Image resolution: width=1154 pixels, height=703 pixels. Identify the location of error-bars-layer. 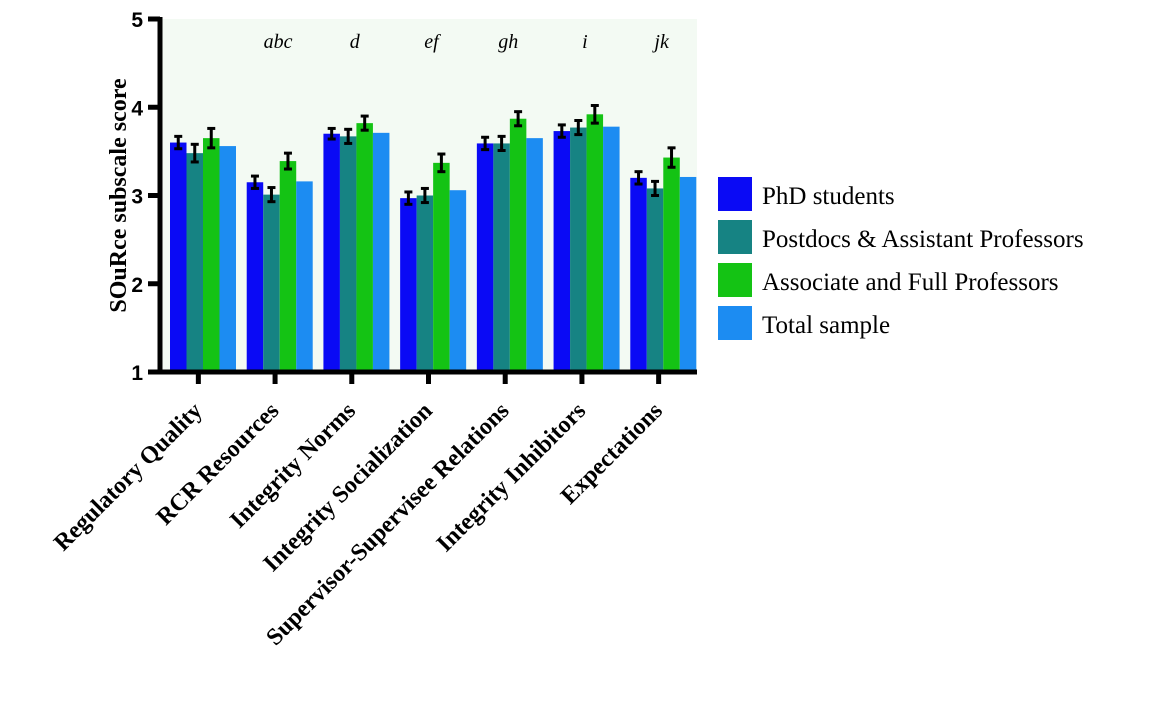
(425, 154).